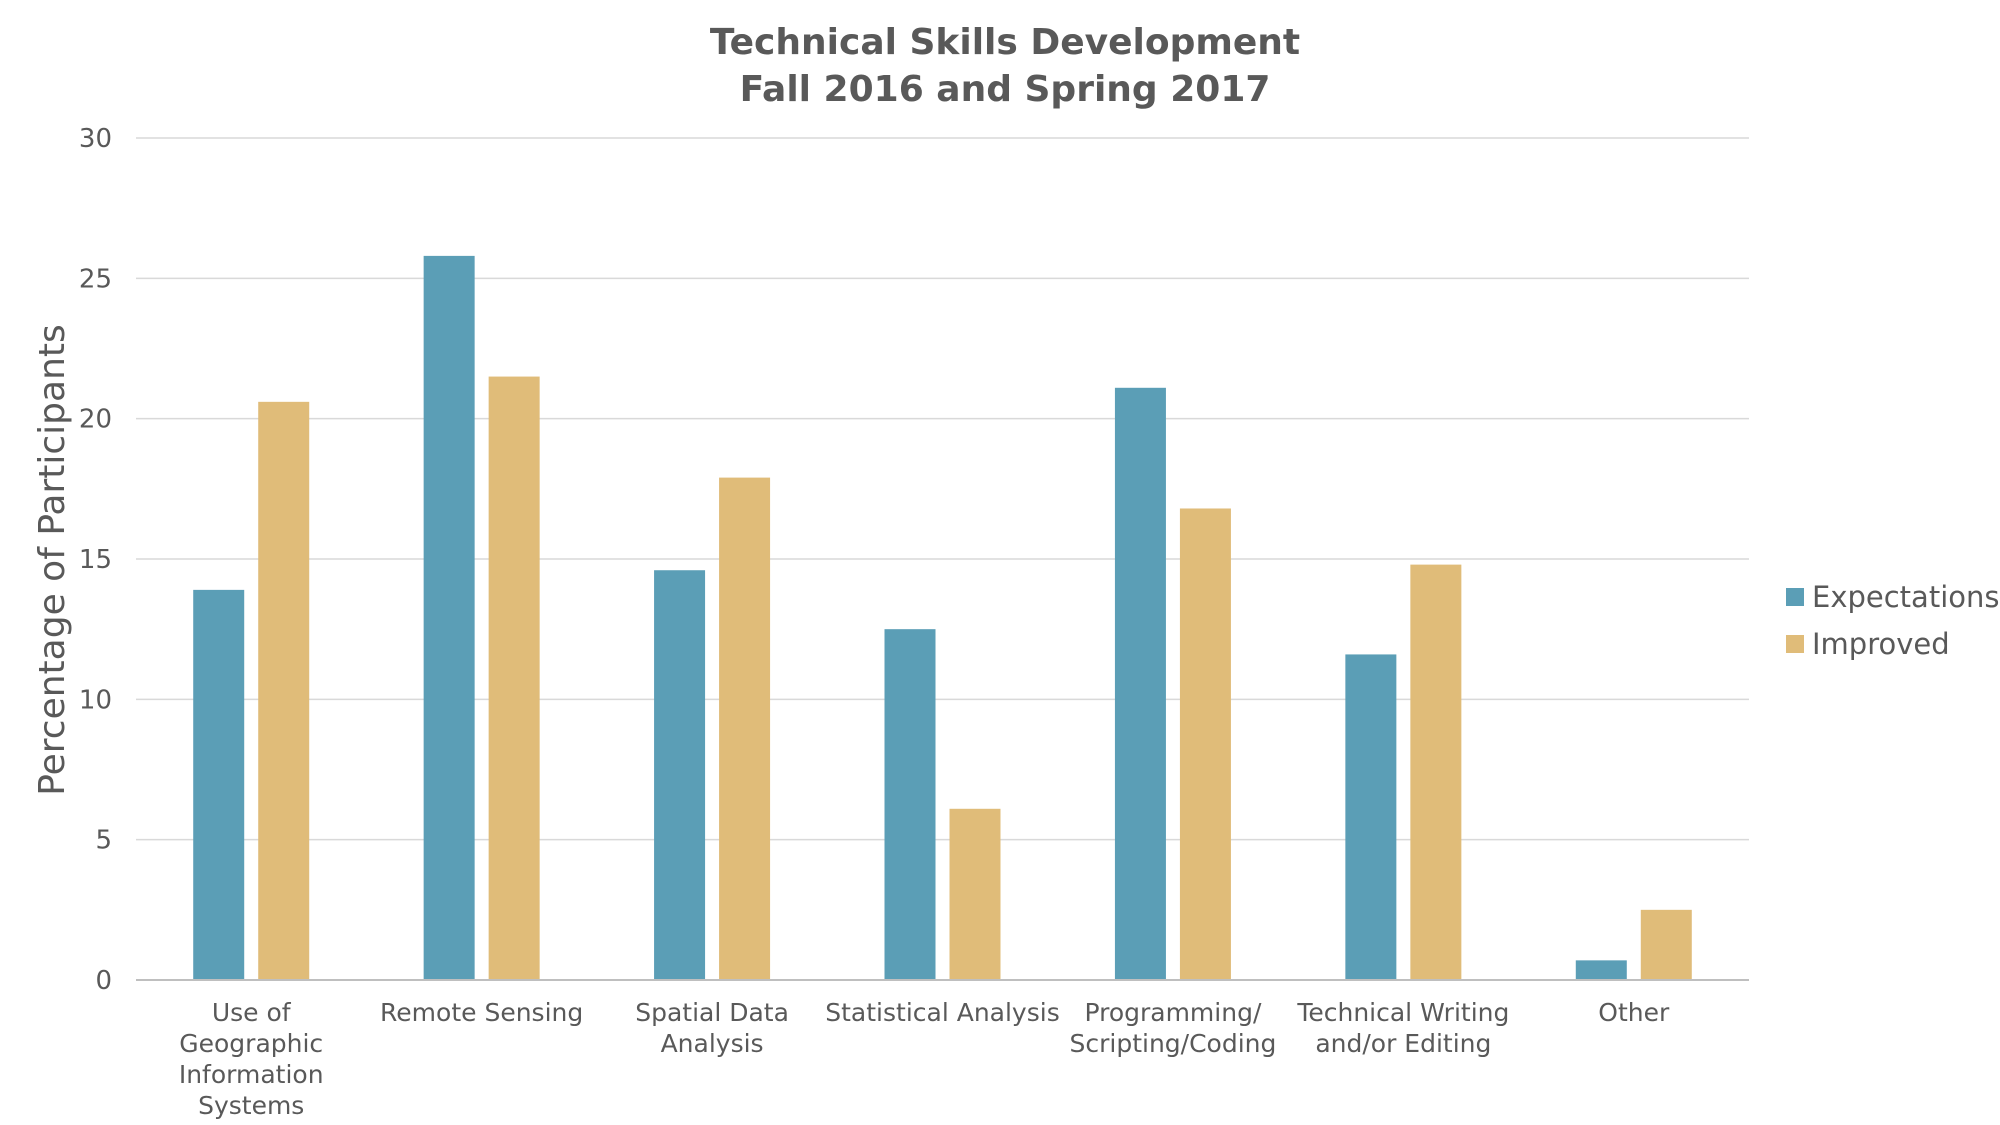 This screenshot has width=2000, height=1125. What do you see at coordinates (481, 1012) in the screenshot?
I see `x-category-label: Remote Sensing` at bounding box center [481, 1012].